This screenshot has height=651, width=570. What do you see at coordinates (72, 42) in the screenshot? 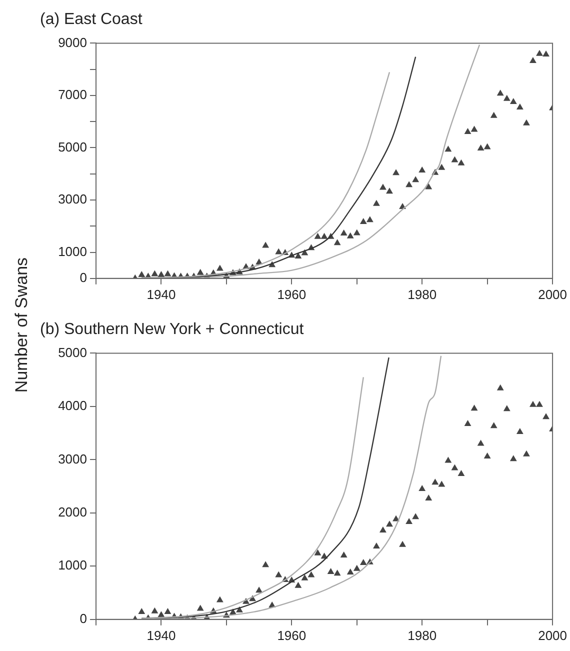
I see `y-tick-label: 9000` at bounding box center [72, 42].